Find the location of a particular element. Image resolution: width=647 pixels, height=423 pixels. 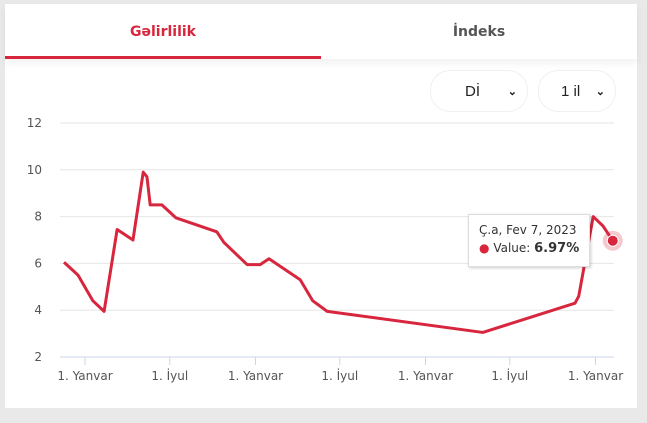

y-tick-label: 2 is located at coordinates (38, 357).